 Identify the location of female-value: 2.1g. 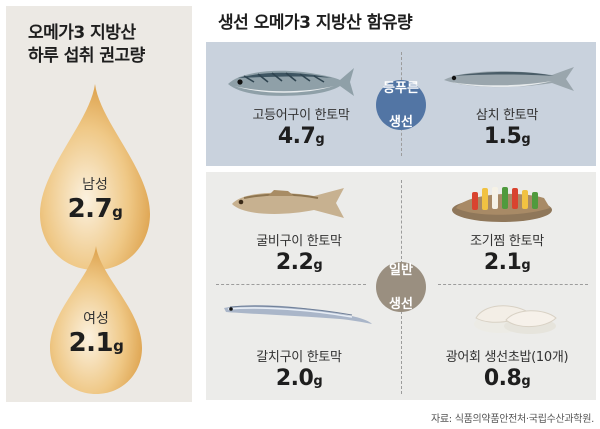
(96, 343).